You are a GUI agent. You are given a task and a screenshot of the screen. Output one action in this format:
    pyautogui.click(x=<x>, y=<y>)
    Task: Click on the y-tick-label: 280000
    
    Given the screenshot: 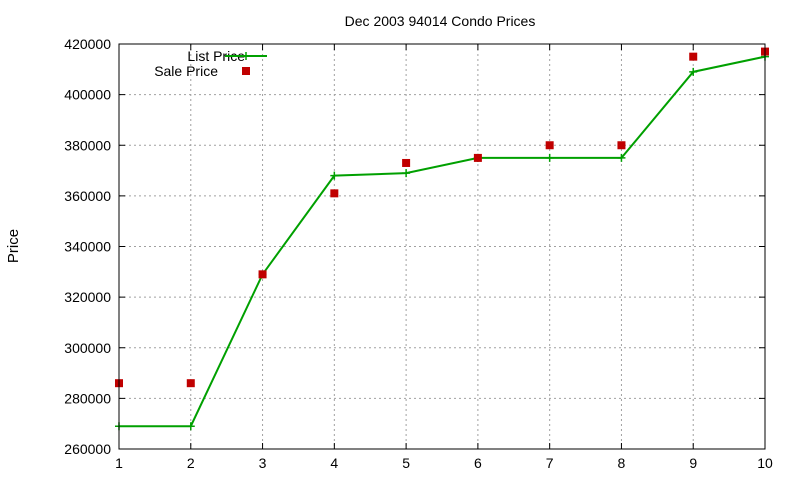 What is the action you would take?
    pyautogui.click(x=87, y=398)
    